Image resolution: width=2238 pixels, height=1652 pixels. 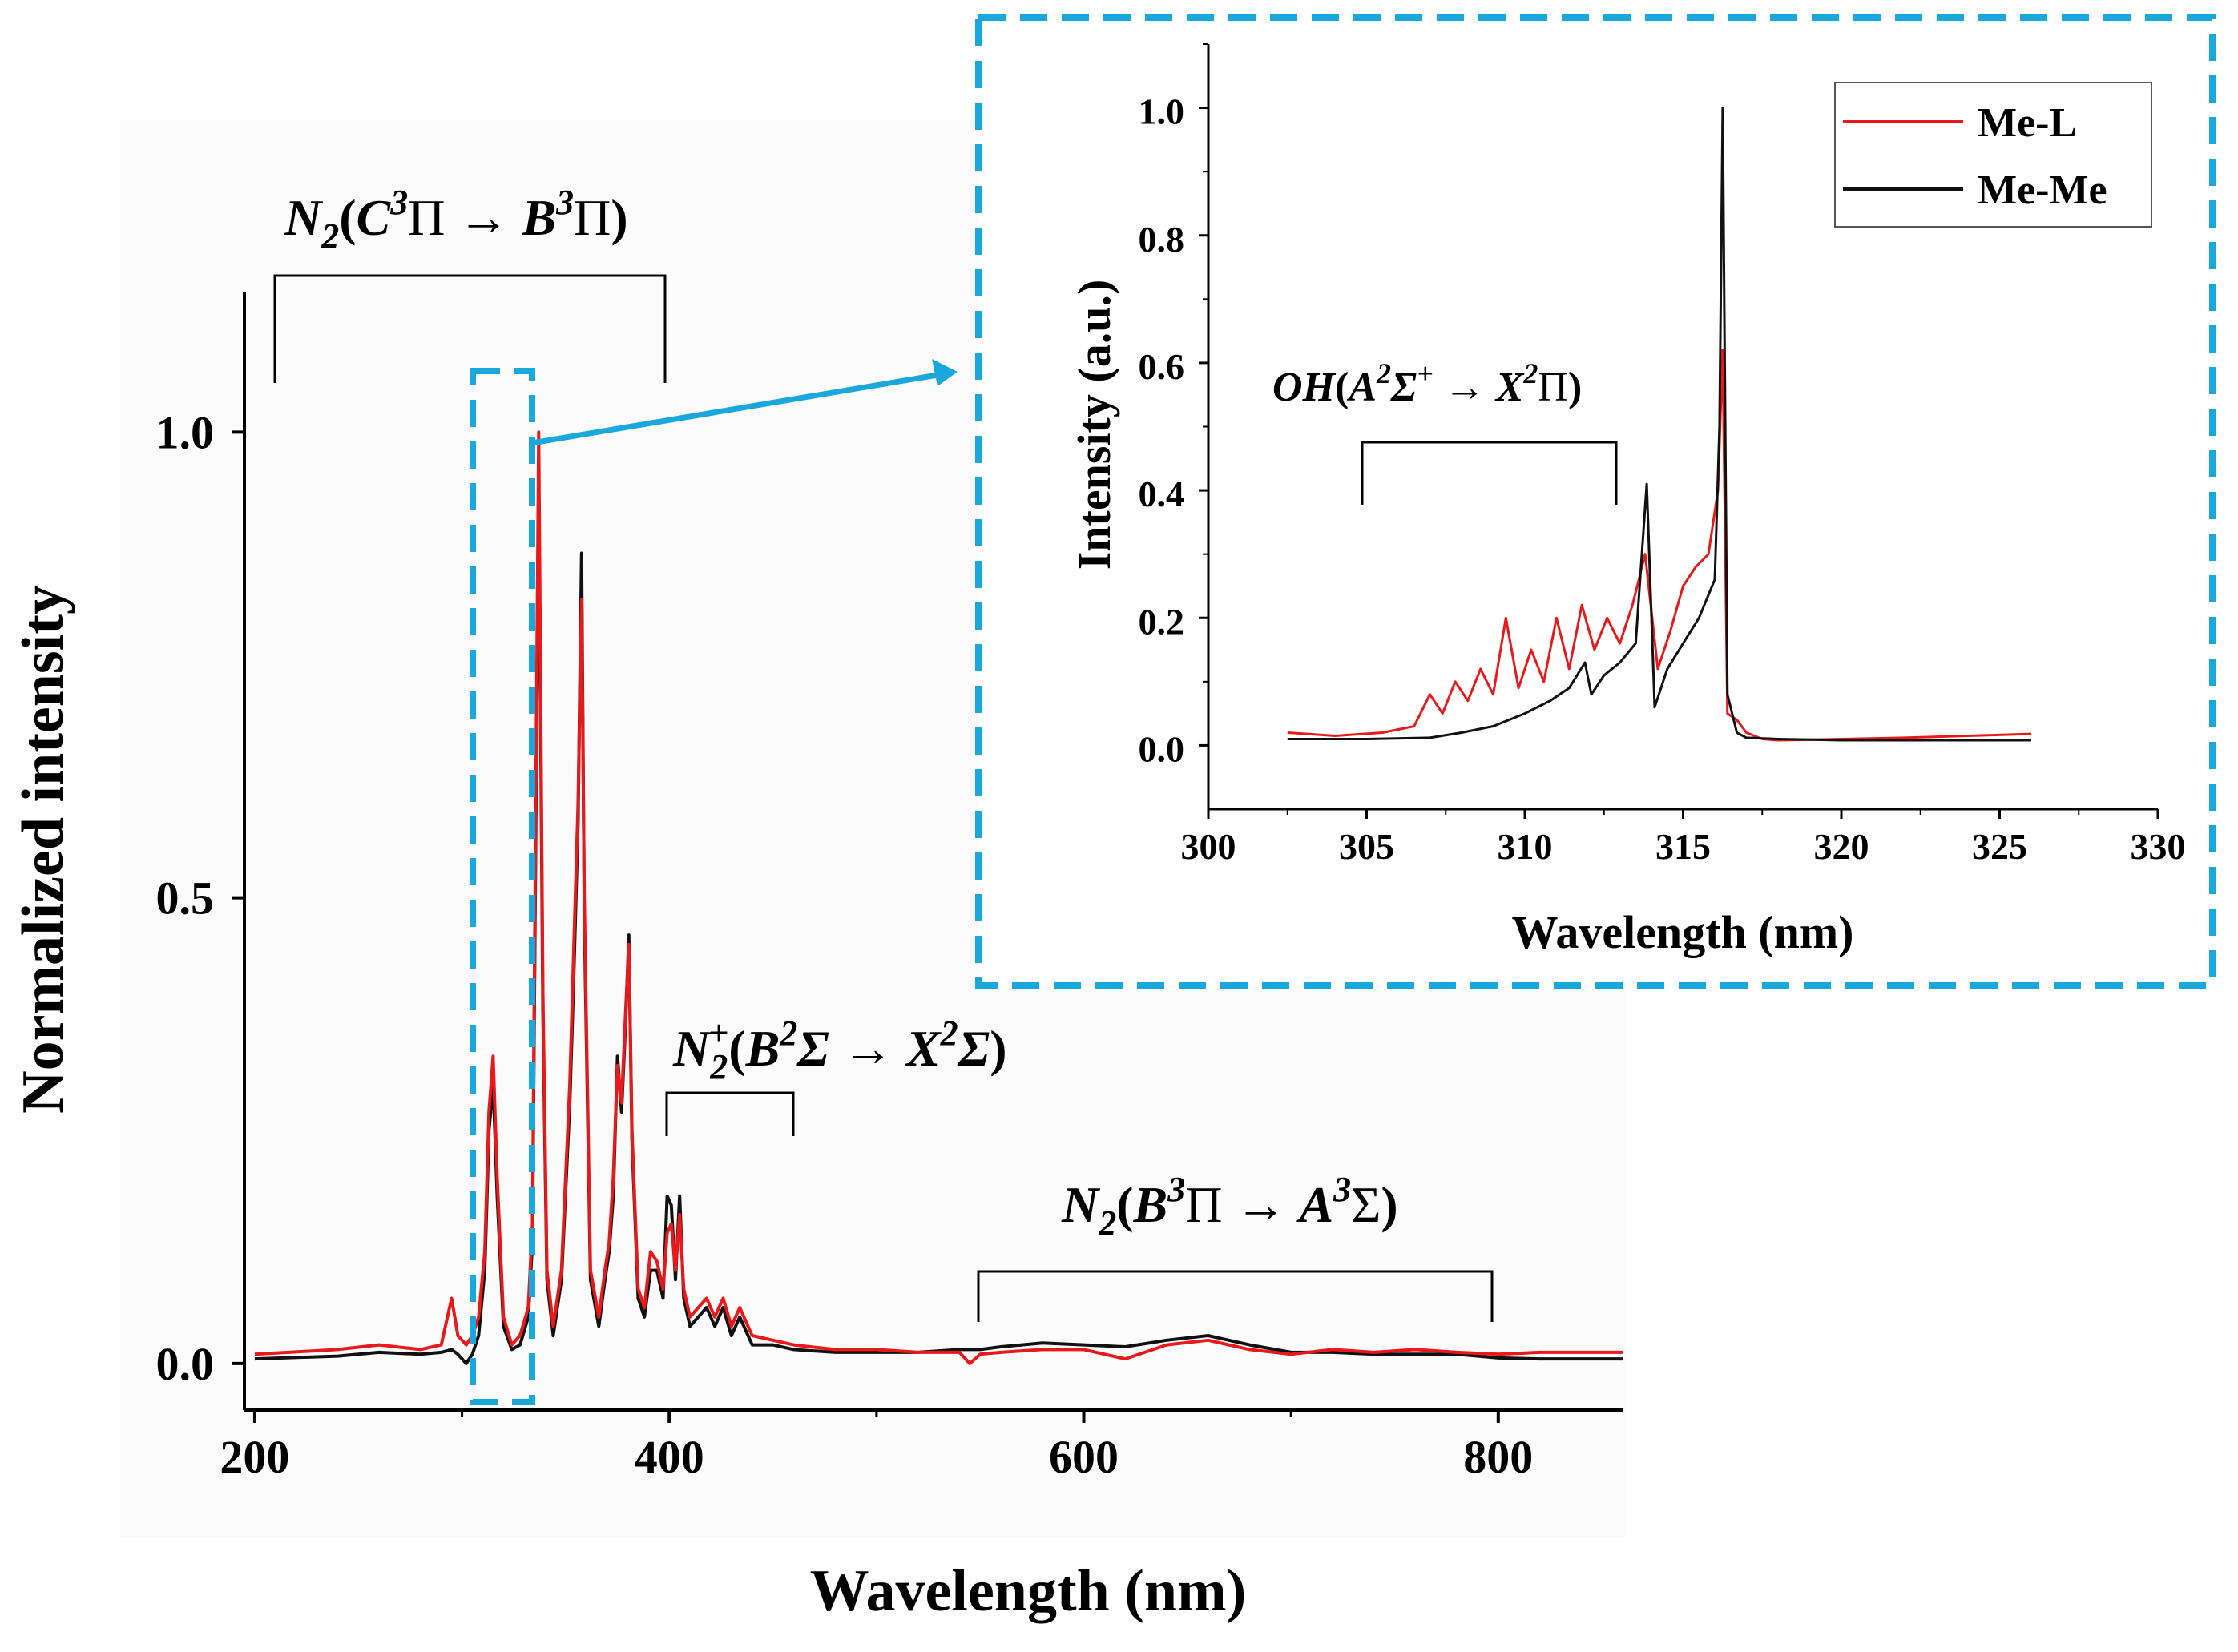 What do you see at coordinates (1525, 847) in the screenshot?
I see `inset-xtick-label: 310` at bounding box center [1525, 847].